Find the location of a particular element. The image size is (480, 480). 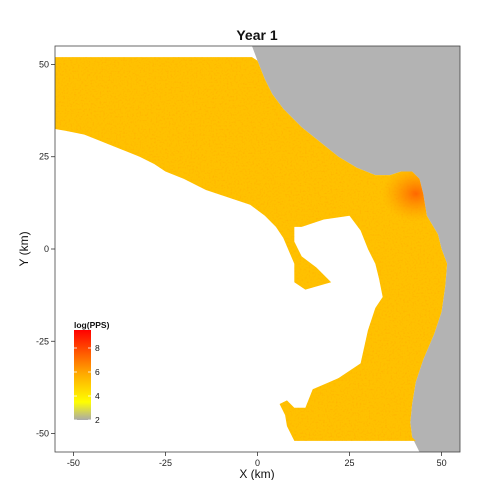

y-tick-label: -50 is located at coordinates (42, 434).